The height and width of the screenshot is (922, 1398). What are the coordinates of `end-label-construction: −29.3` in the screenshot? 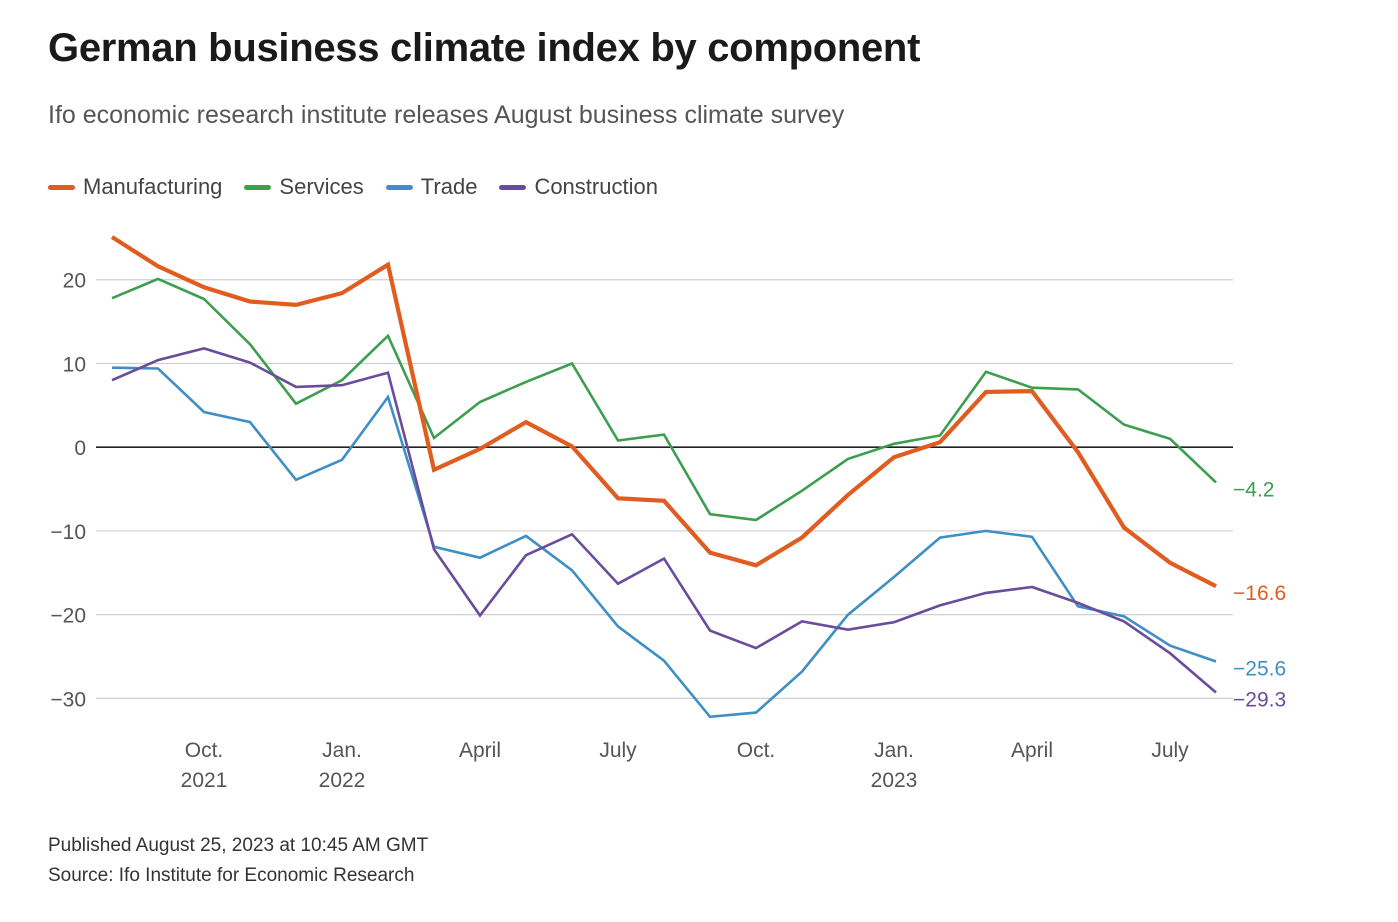 It's located at (1259, 700).